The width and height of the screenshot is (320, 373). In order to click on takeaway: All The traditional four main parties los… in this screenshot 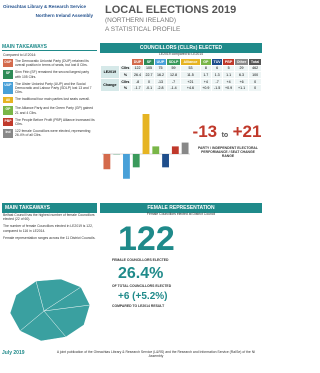, I will do `click(49, 100)`.